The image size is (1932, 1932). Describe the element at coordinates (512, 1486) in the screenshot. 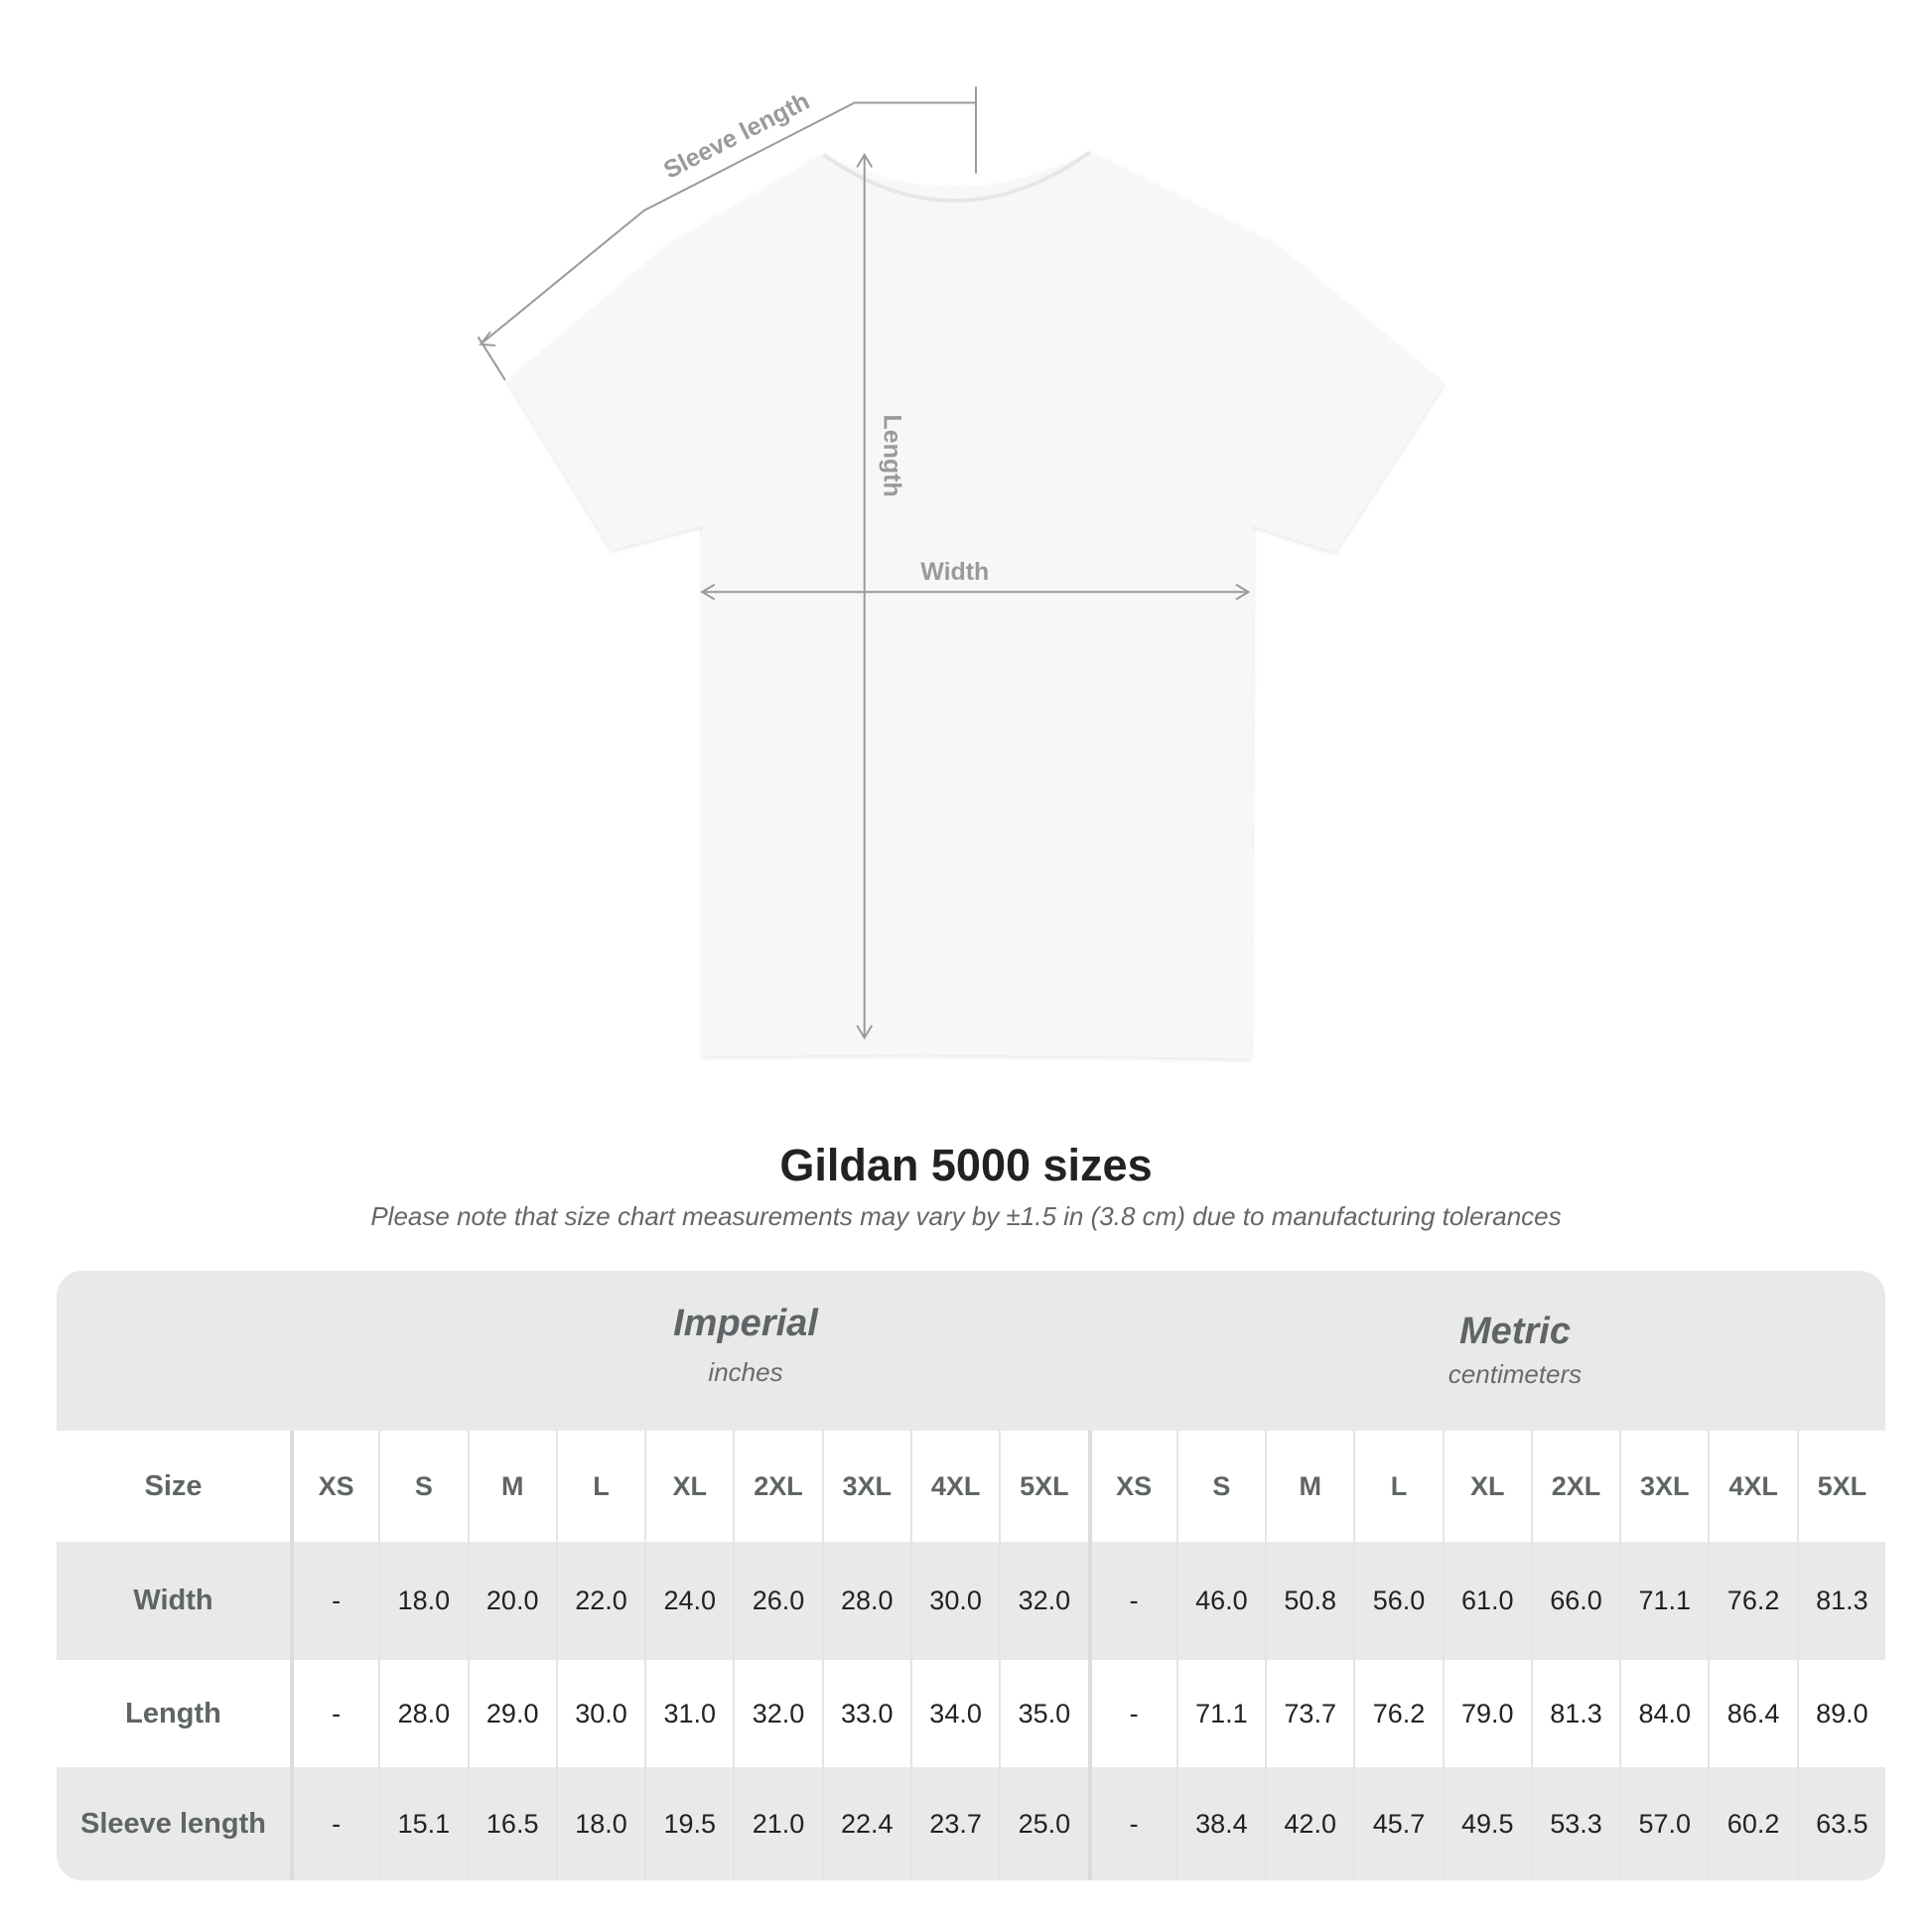

I see `imperial-size-header: M` at that location.